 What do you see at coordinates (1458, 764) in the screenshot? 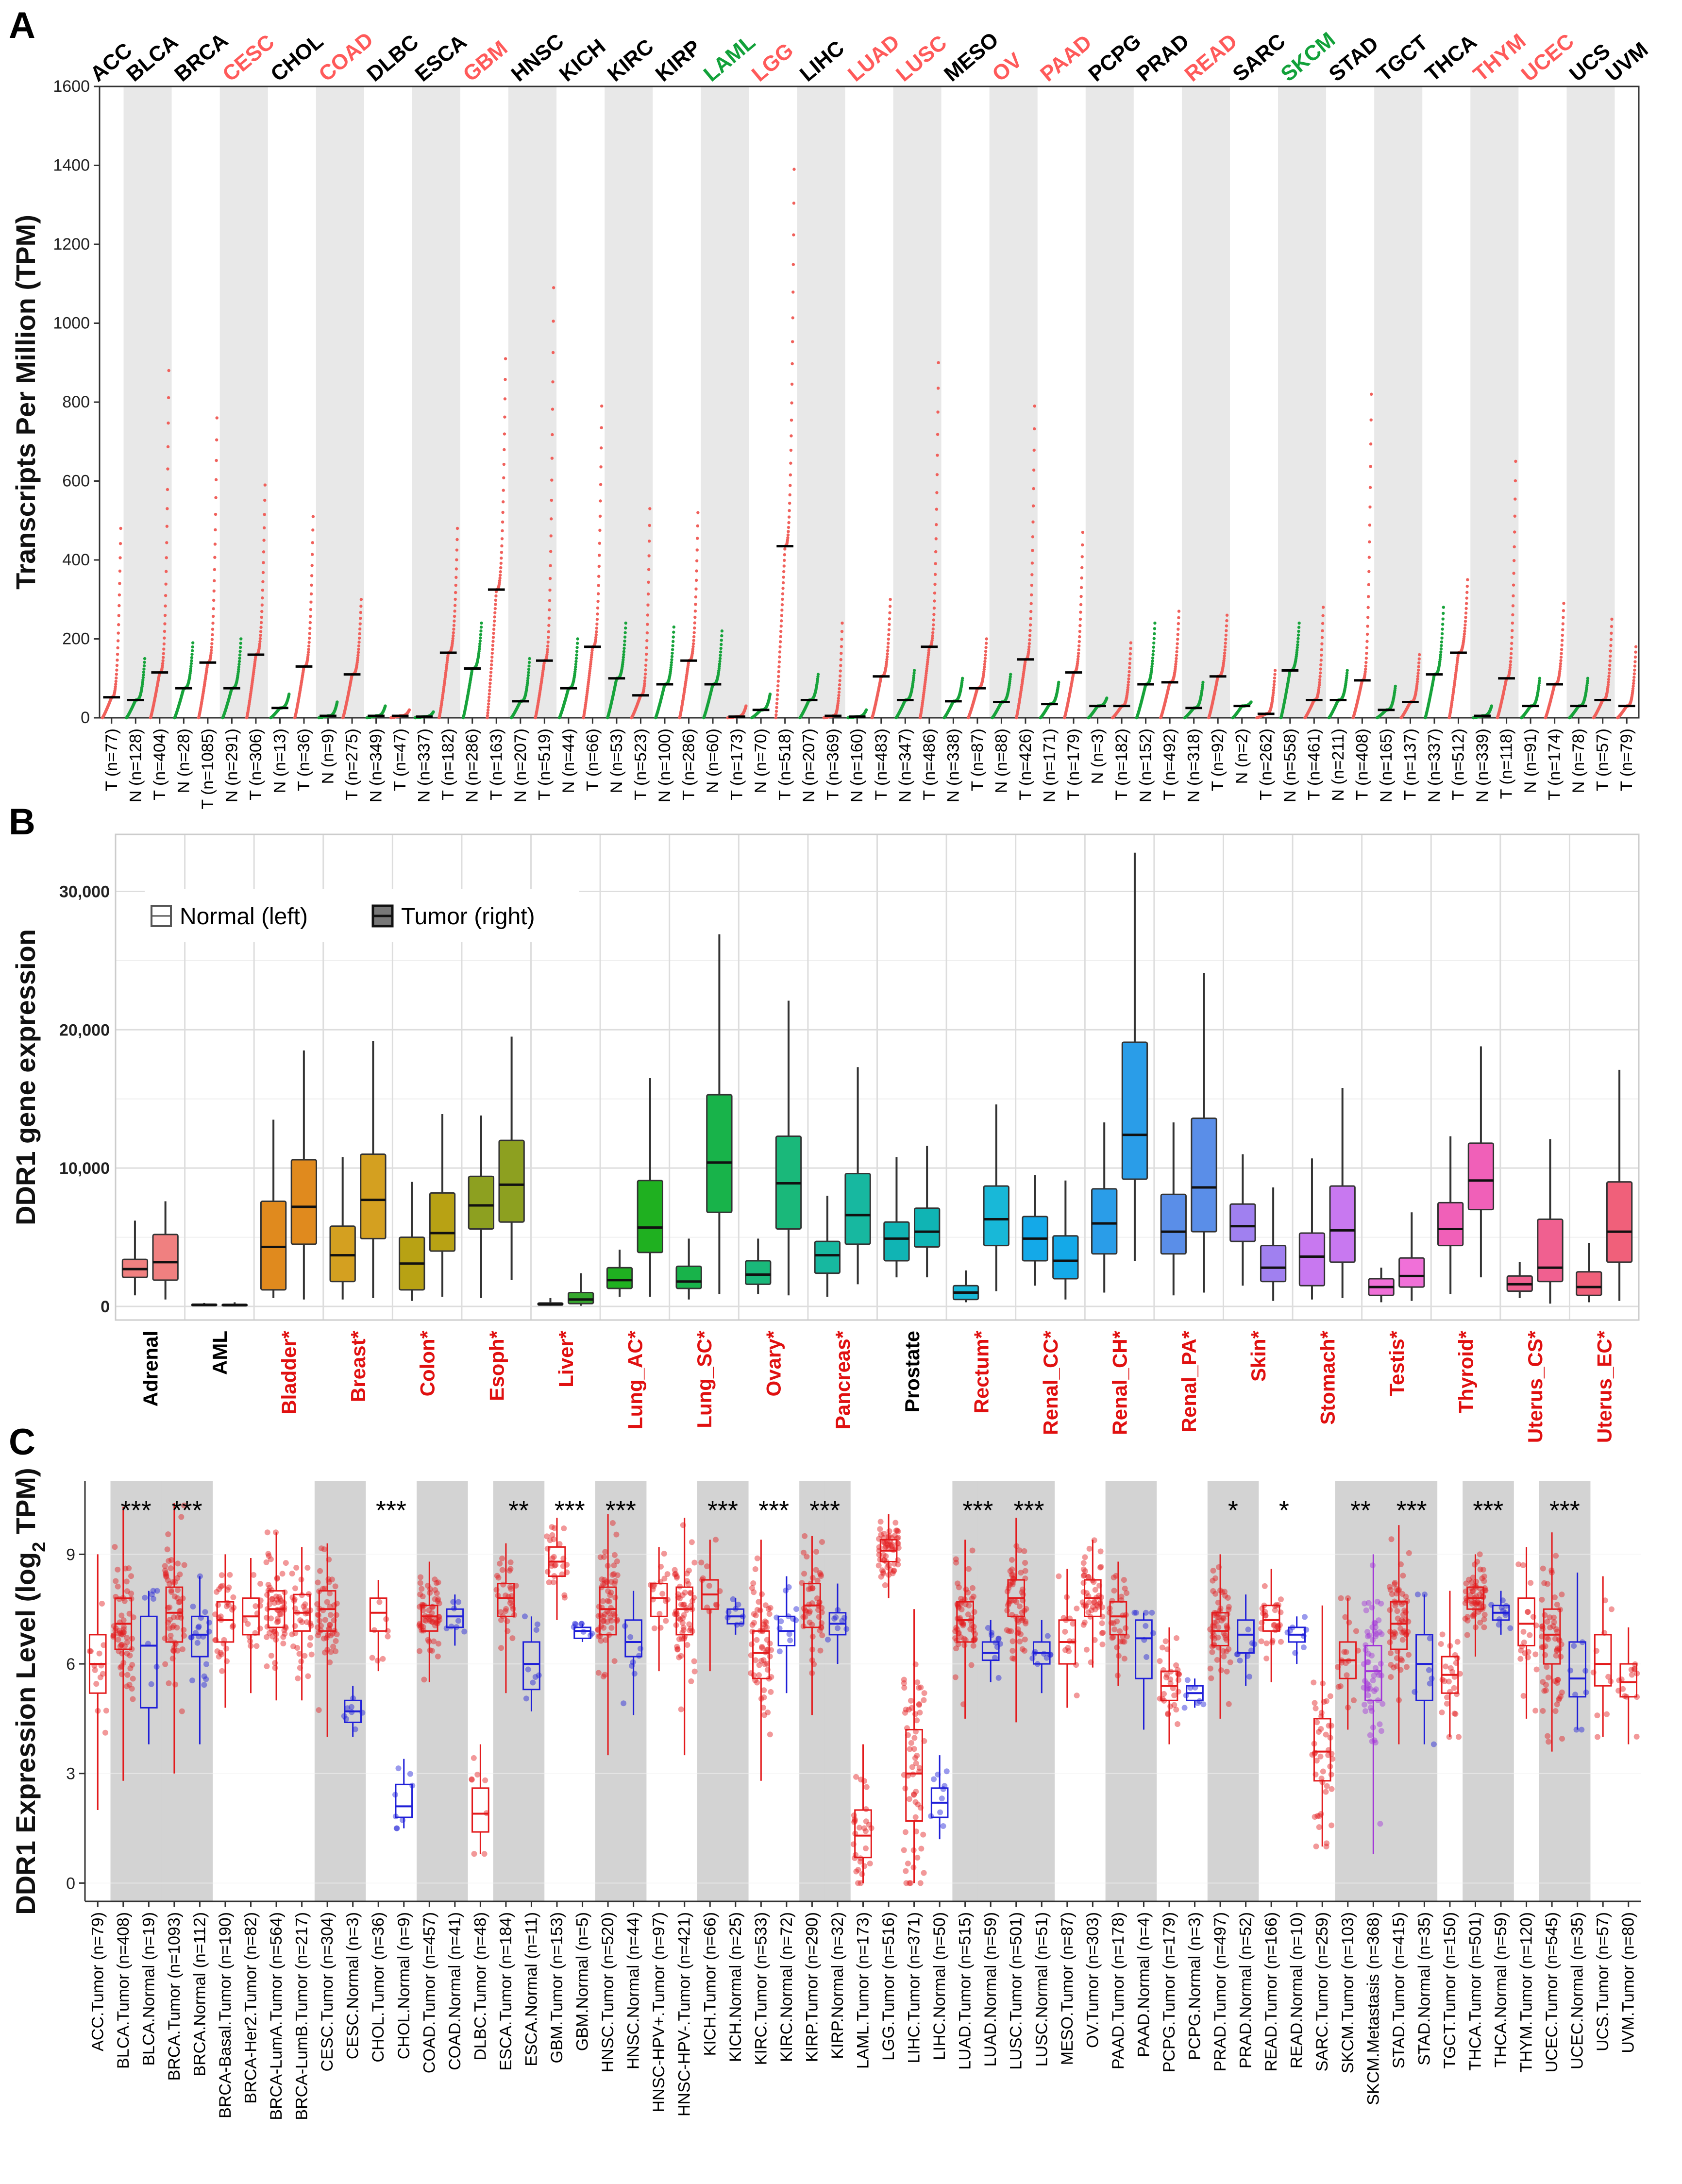
I see `x-tick-label-a: T (n=512)` at bounding box center [1458, 764].